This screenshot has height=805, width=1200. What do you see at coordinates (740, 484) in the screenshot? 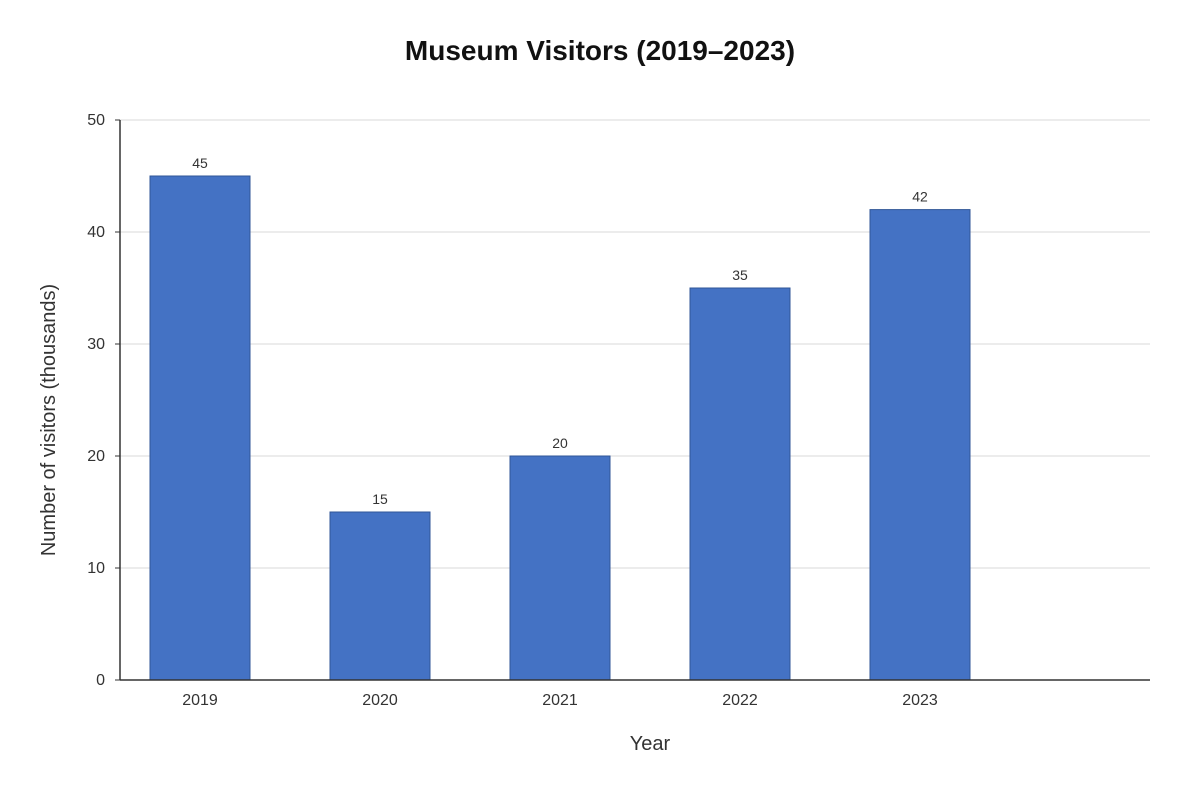
I see `bar-2022` at bounding box center [740, 484].